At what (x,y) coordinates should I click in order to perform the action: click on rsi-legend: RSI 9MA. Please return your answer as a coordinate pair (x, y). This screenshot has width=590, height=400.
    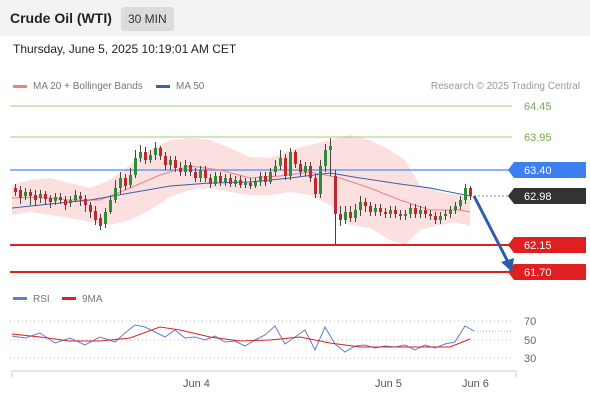
    Looking at the image, I should click on (58, 299).